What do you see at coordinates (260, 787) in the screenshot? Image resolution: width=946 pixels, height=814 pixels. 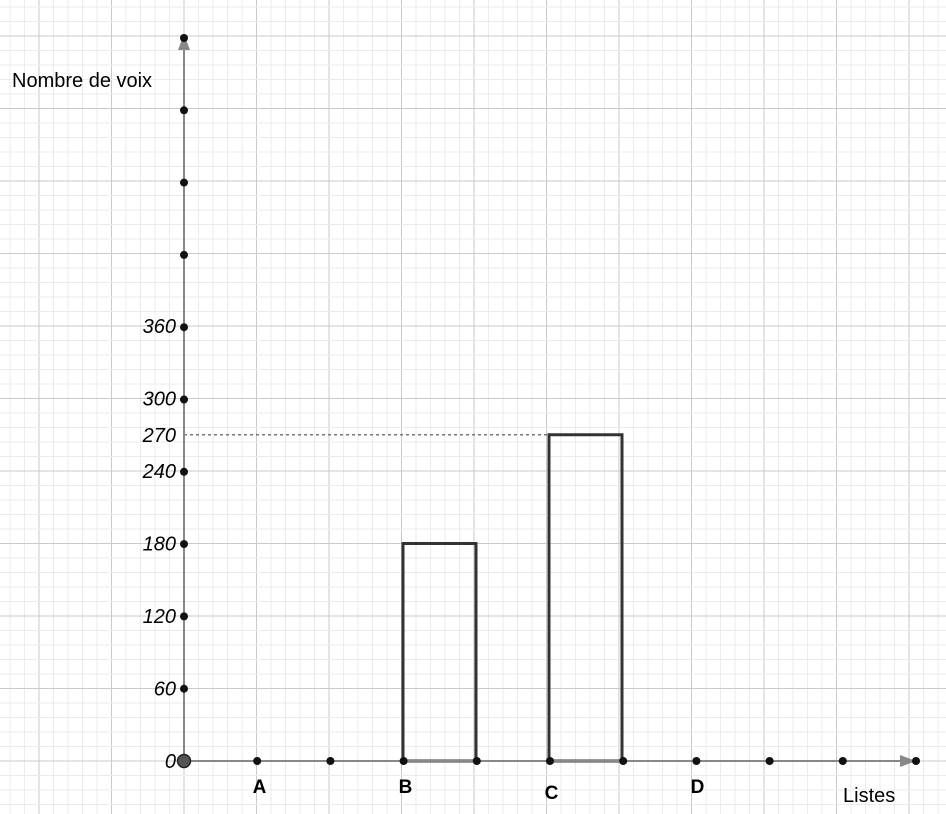 I see `category-label-A: A` at bounding box center [260, 787].